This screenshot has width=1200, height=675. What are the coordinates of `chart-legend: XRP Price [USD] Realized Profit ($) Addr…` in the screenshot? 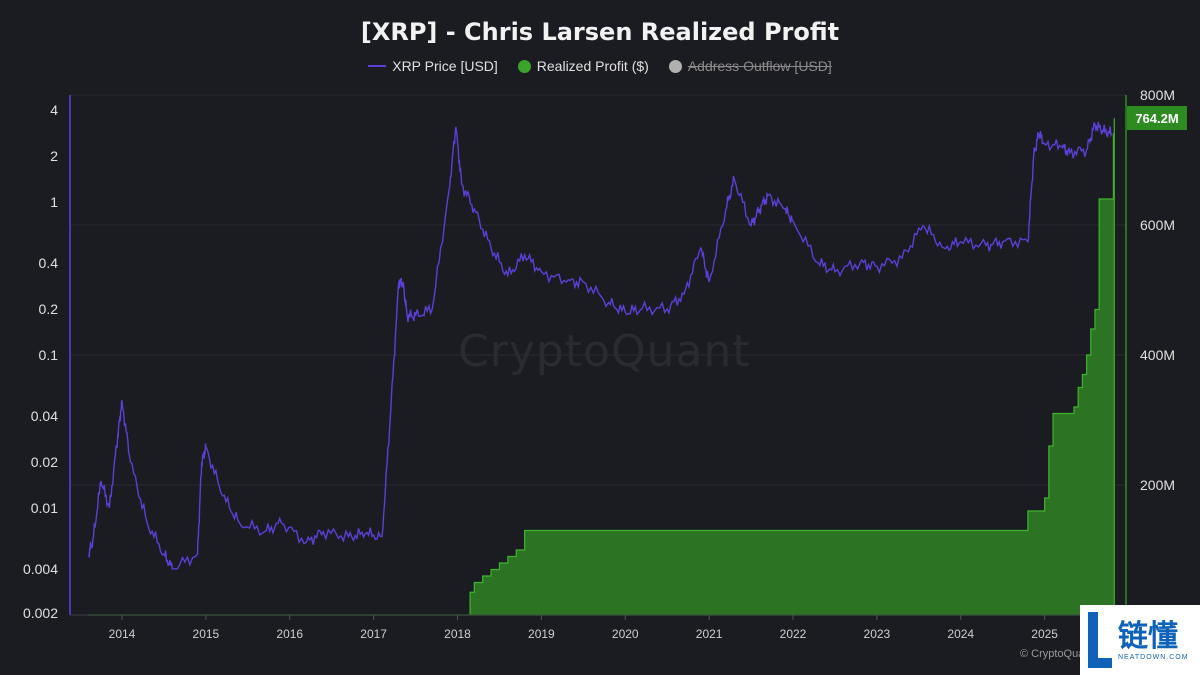 It's located at (600, 66).